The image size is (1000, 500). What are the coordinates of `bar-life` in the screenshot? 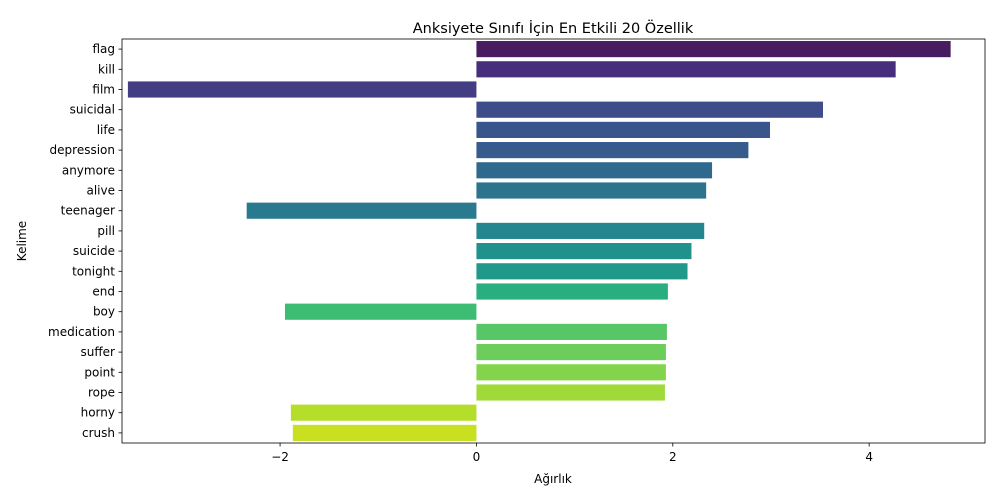 It's located at (623, 129).